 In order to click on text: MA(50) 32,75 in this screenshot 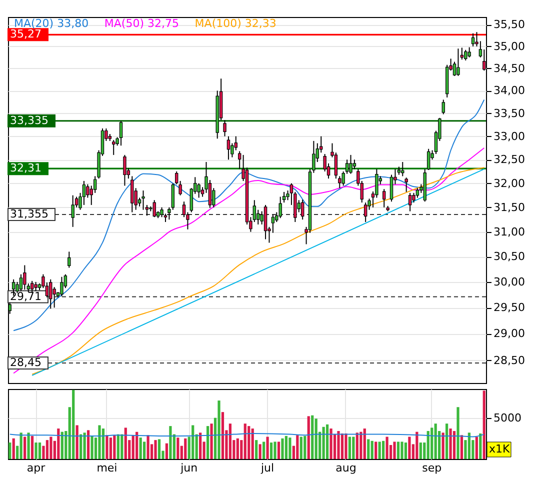, I will do `click(141, 23)`.